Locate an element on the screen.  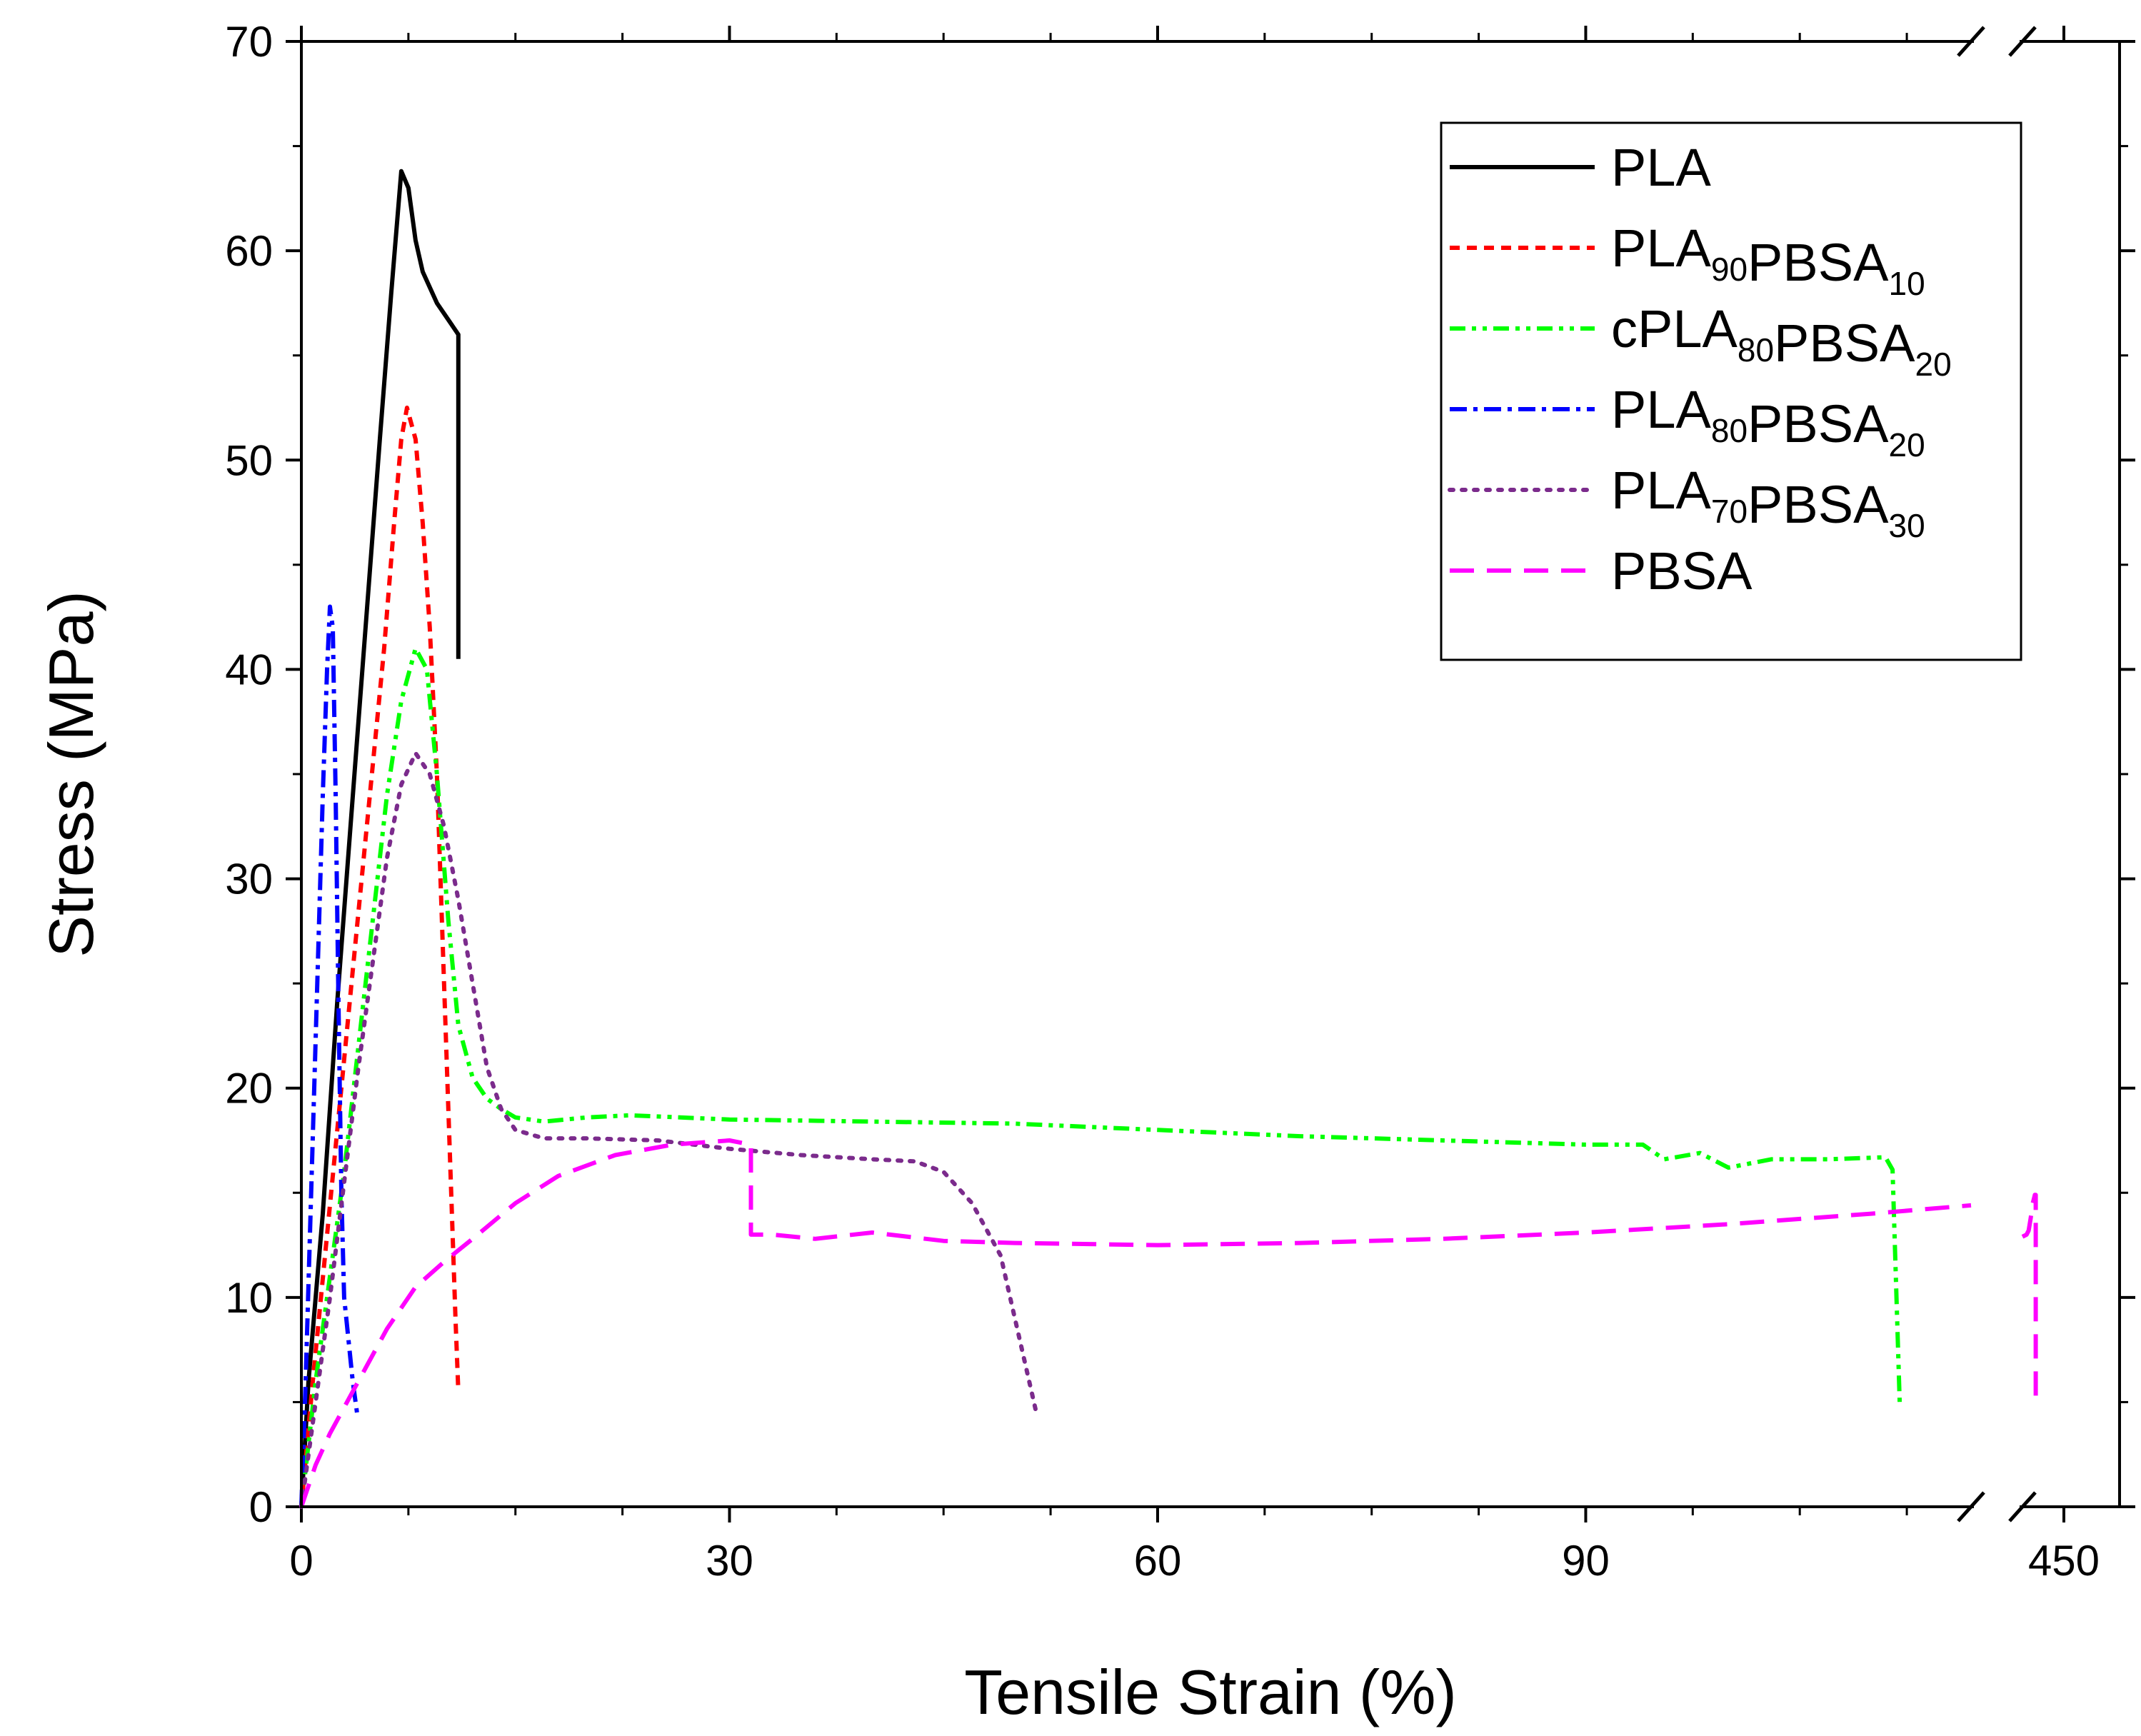
legend-label-PLA80PBSA20: PLA80PBSA20 is located at coordinates (1768, 421).